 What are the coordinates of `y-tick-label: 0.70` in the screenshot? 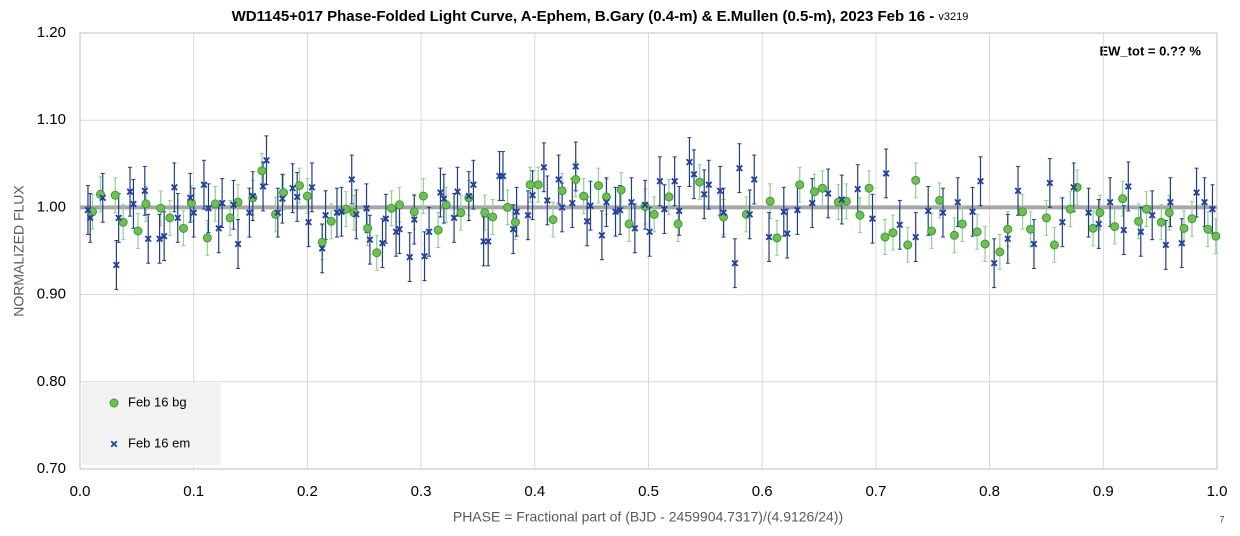 It's located at (51, 468).